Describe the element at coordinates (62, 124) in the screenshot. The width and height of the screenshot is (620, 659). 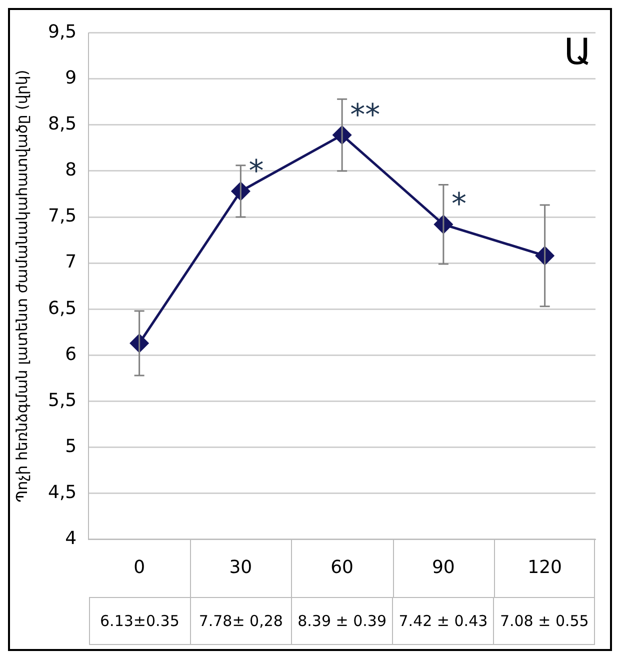
I see `y-tick-label: 8,5` at that location.